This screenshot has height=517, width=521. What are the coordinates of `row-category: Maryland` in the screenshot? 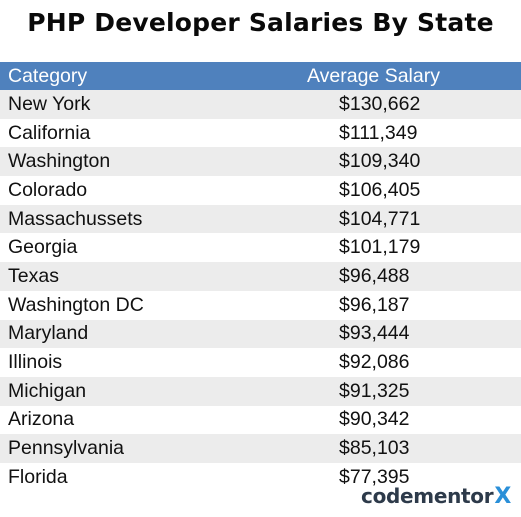 It's located at (48, 333).